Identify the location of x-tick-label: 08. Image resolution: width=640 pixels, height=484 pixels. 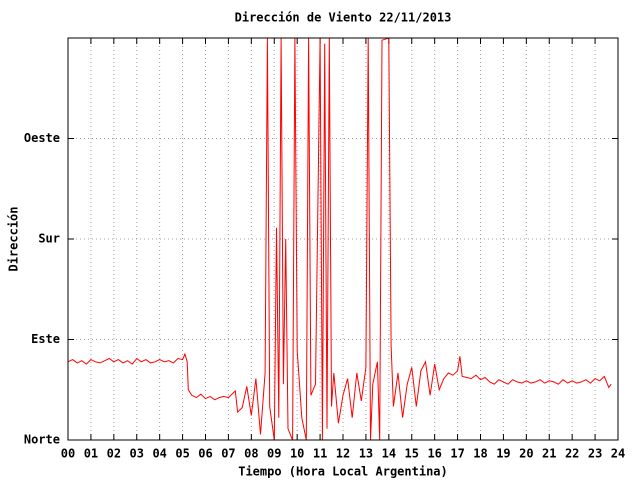
(251, 454).